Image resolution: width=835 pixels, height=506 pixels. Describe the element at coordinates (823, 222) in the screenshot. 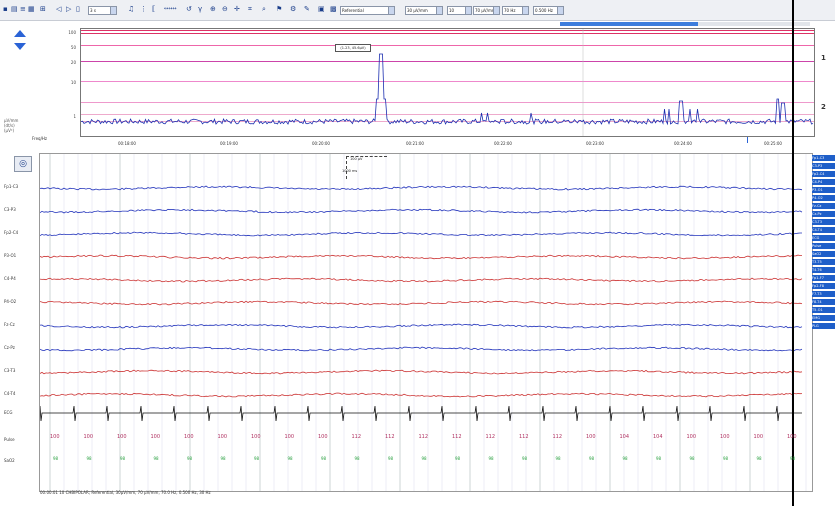

I see `side-channel-button: C3-T3` at that location.